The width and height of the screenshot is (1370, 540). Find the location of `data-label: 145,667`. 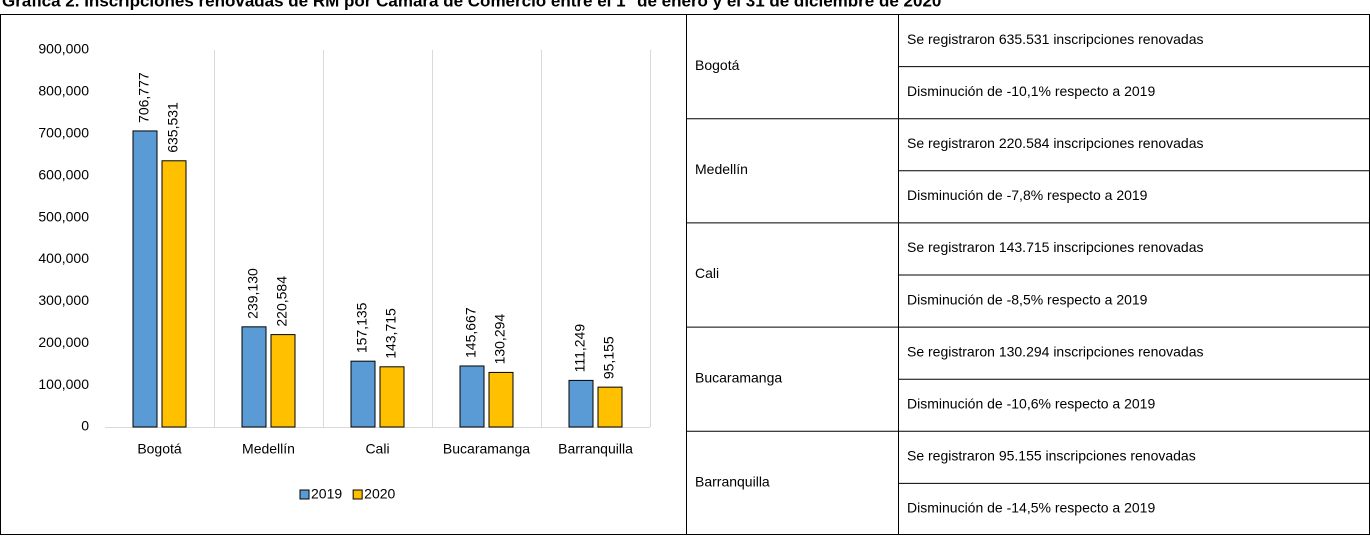

data-label: 145,667 is located at coordinates (471, 332).